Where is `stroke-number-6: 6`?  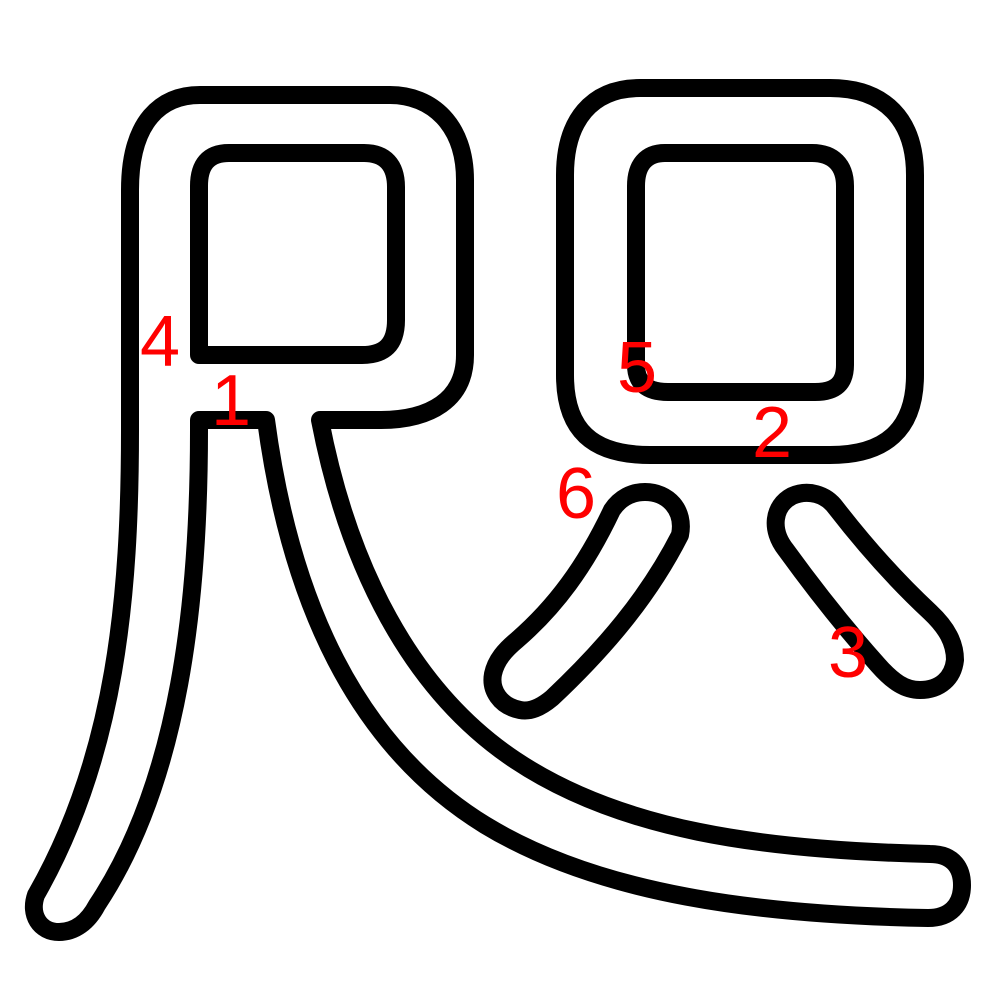
stroke-number-6: 6 is located at coordinates (576, 494).